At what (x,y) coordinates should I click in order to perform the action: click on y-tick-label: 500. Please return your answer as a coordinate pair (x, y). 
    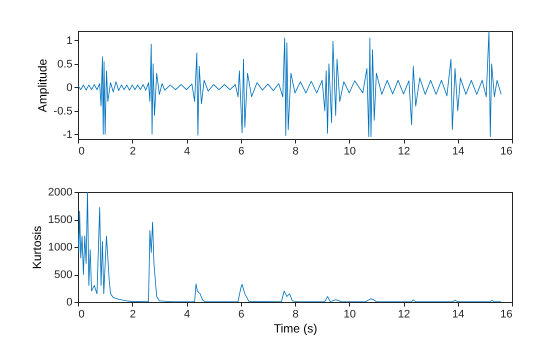
    Looking at the image, I should click on (63, 275).